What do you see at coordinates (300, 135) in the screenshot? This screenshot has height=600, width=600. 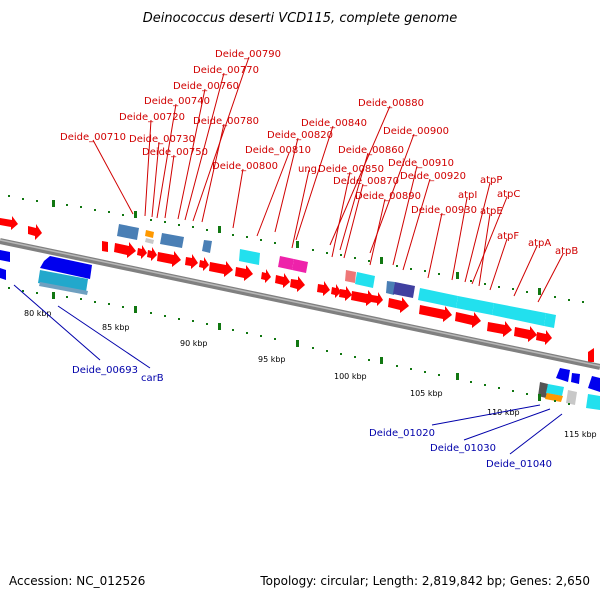 I see `gene-label: Deide_00820` at bounding box center [300, 135].